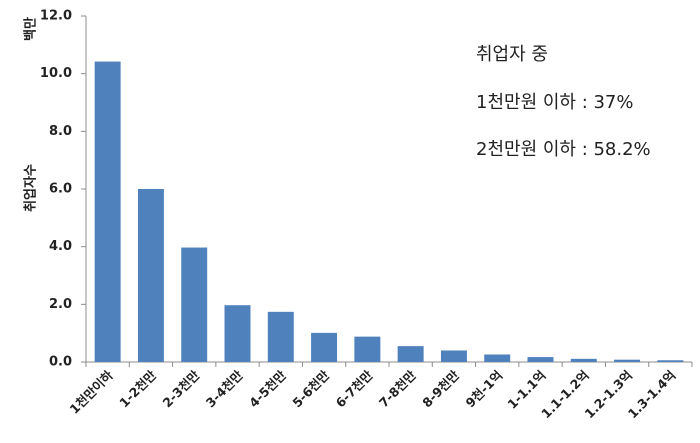  What do you see at coordinates (60, 189) in the screenshot?
I see `y-tick-label: 6.0` at bounding box center [60, 189].